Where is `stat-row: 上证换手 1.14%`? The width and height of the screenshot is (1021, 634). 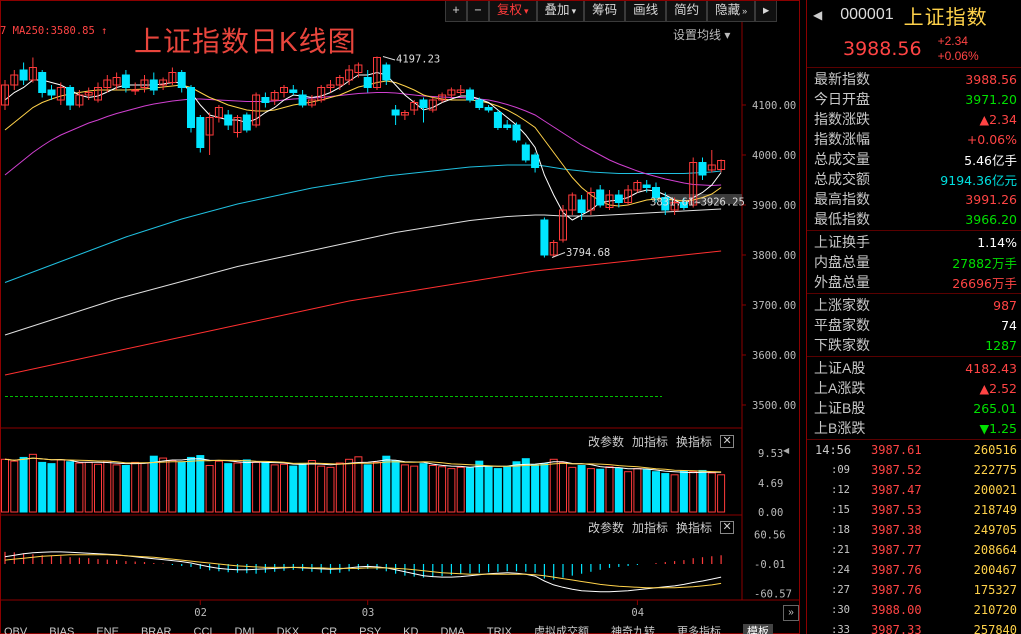 stat-row: 上证换手 1.14% is located at coordinates (914, 242).